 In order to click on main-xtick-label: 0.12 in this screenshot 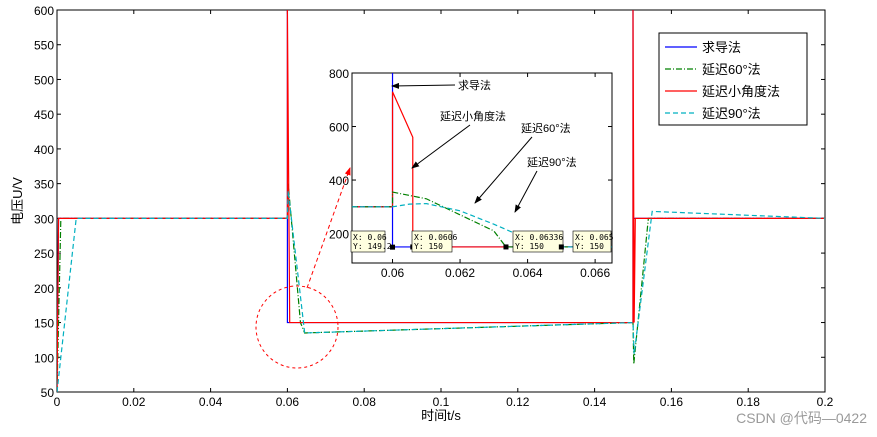, I will do `click(518, 402)`.